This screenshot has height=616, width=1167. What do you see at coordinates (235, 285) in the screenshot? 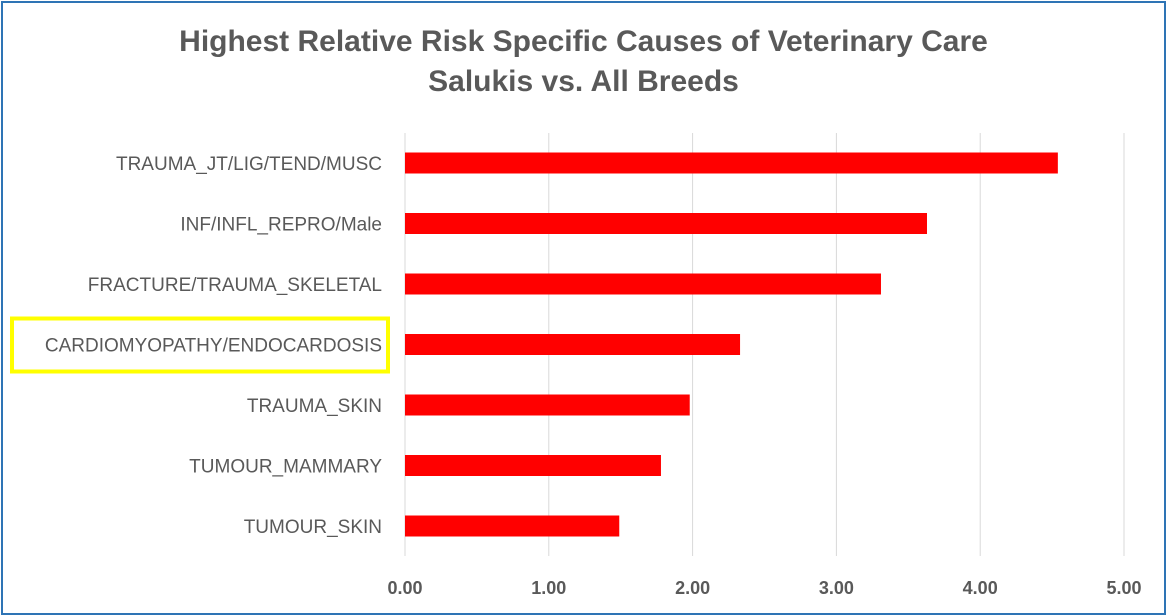
I see `category-label: FRACTURE/TRAUMA_SKELETAL` at bounding box center [235, 285].